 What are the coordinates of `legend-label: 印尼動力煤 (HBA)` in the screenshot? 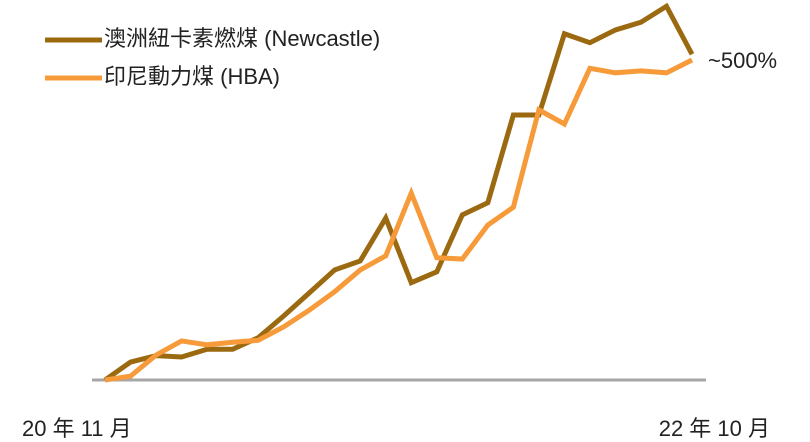 It's located at (192, 76).